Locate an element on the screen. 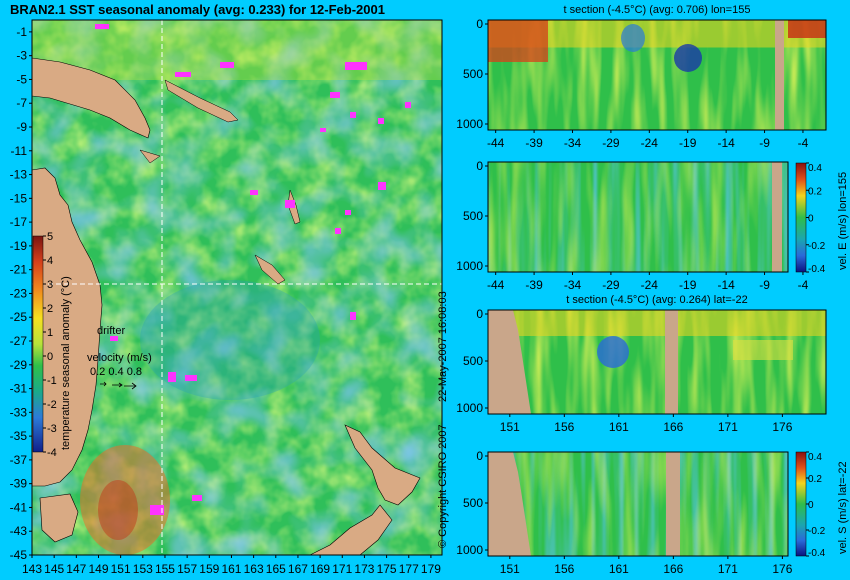 Image resolution: width=850 pixels, height=580 pixels. map-y-tick-label: -35 is located at coordinates (19, 436).